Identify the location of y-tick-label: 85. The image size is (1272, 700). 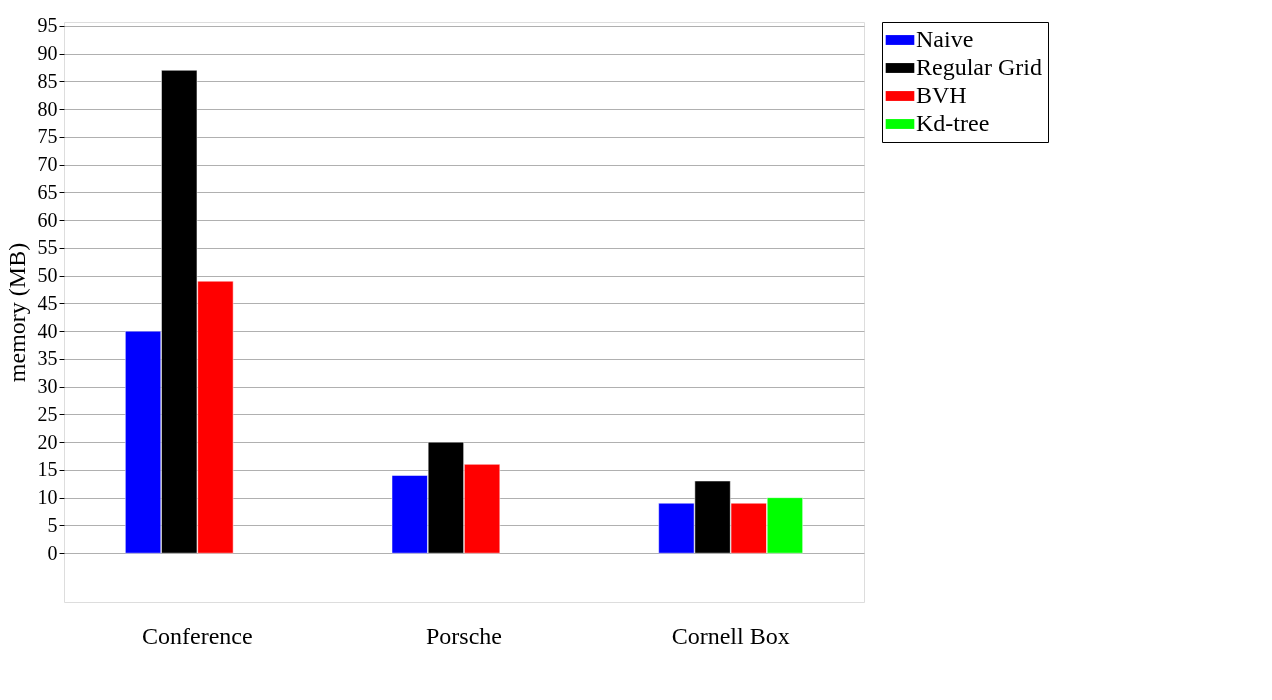
(47, 80).